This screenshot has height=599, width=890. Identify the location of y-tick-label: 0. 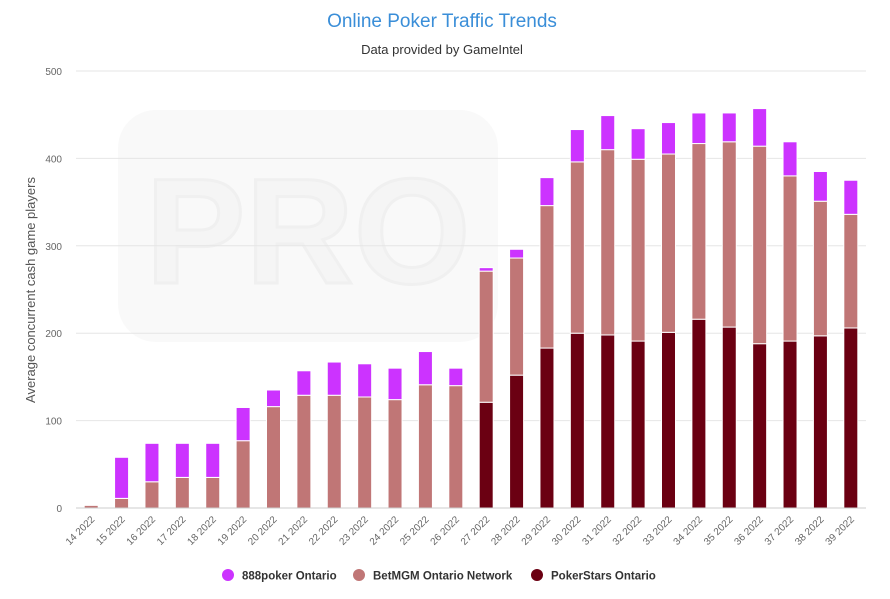
(59, 509).